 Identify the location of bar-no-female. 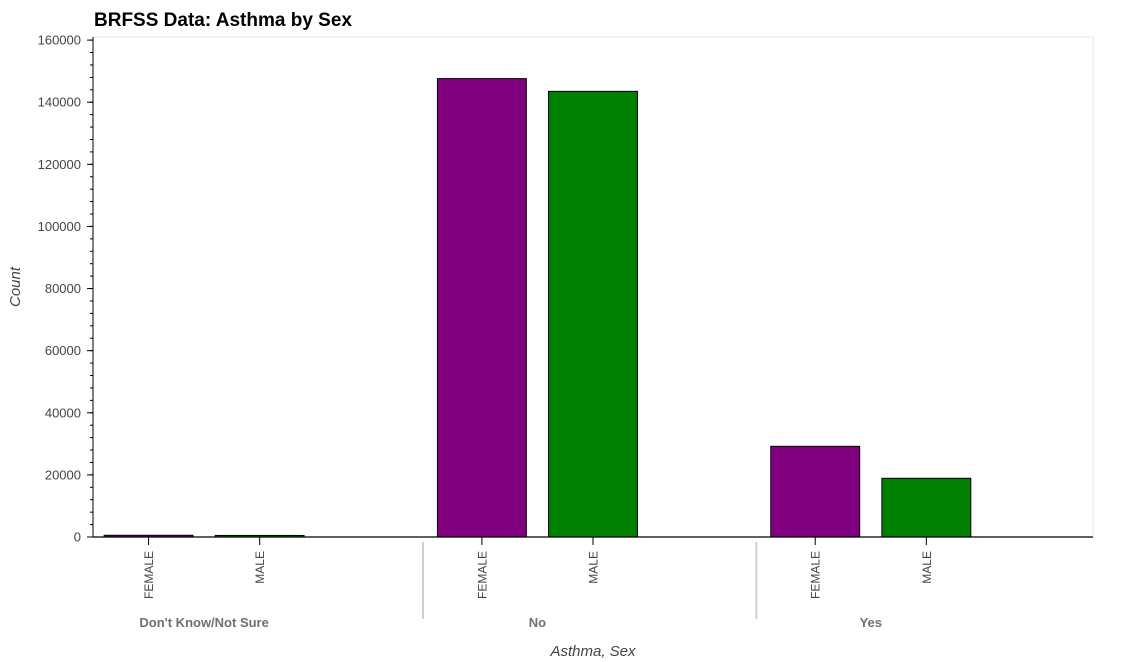
(481, 308).